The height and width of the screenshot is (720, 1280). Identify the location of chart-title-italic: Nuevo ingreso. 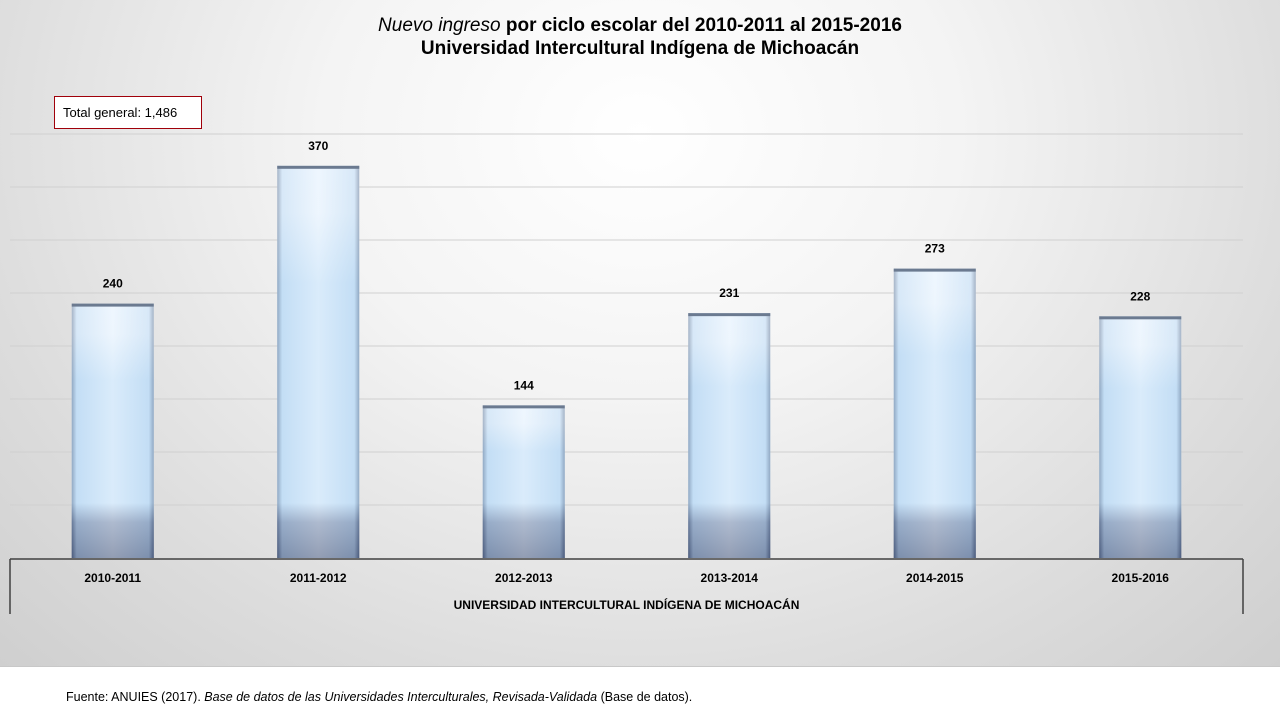
(439, 25).